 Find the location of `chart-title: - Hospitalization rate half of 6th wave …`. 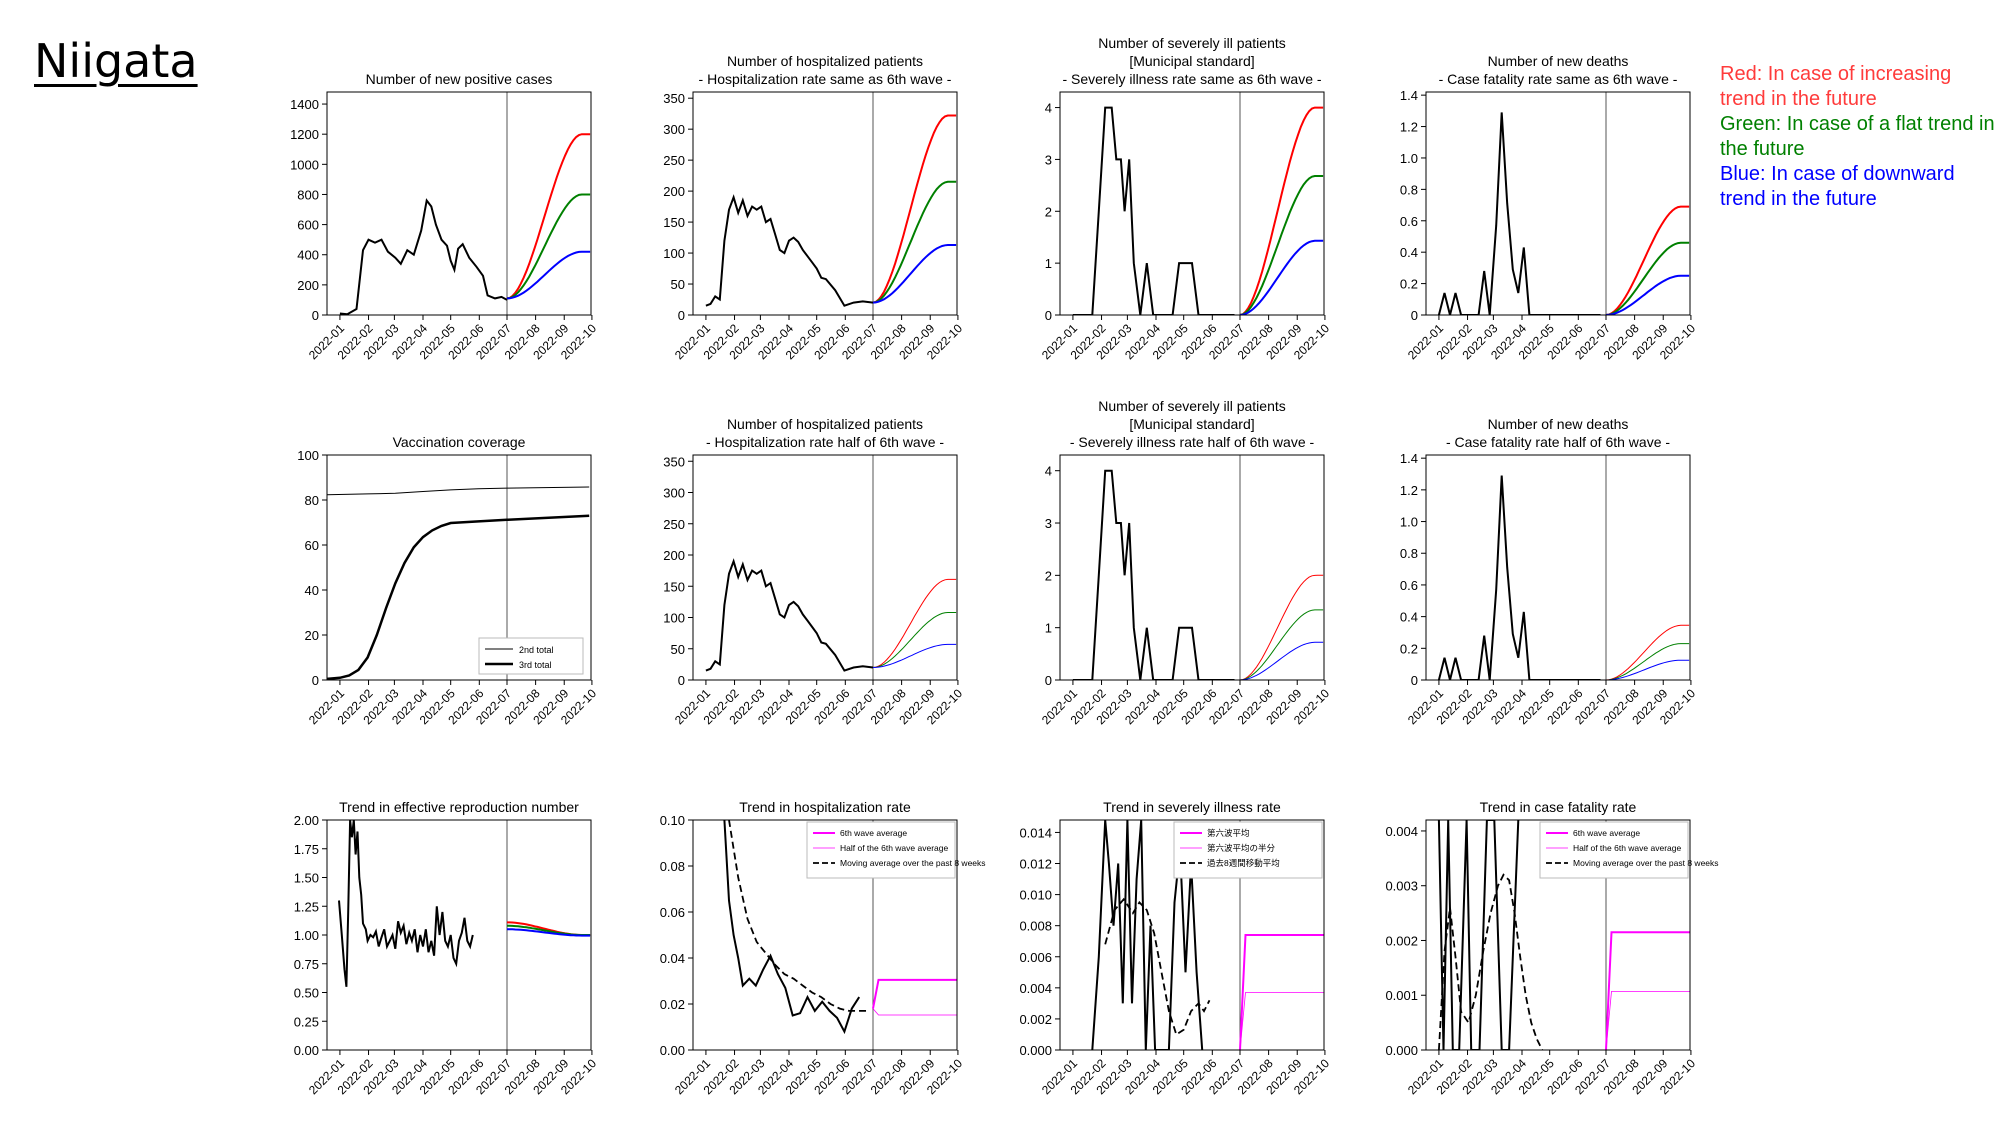

chart-title: - Hospitalization rate half of 6th wave … is located at coordinates (825, 442).